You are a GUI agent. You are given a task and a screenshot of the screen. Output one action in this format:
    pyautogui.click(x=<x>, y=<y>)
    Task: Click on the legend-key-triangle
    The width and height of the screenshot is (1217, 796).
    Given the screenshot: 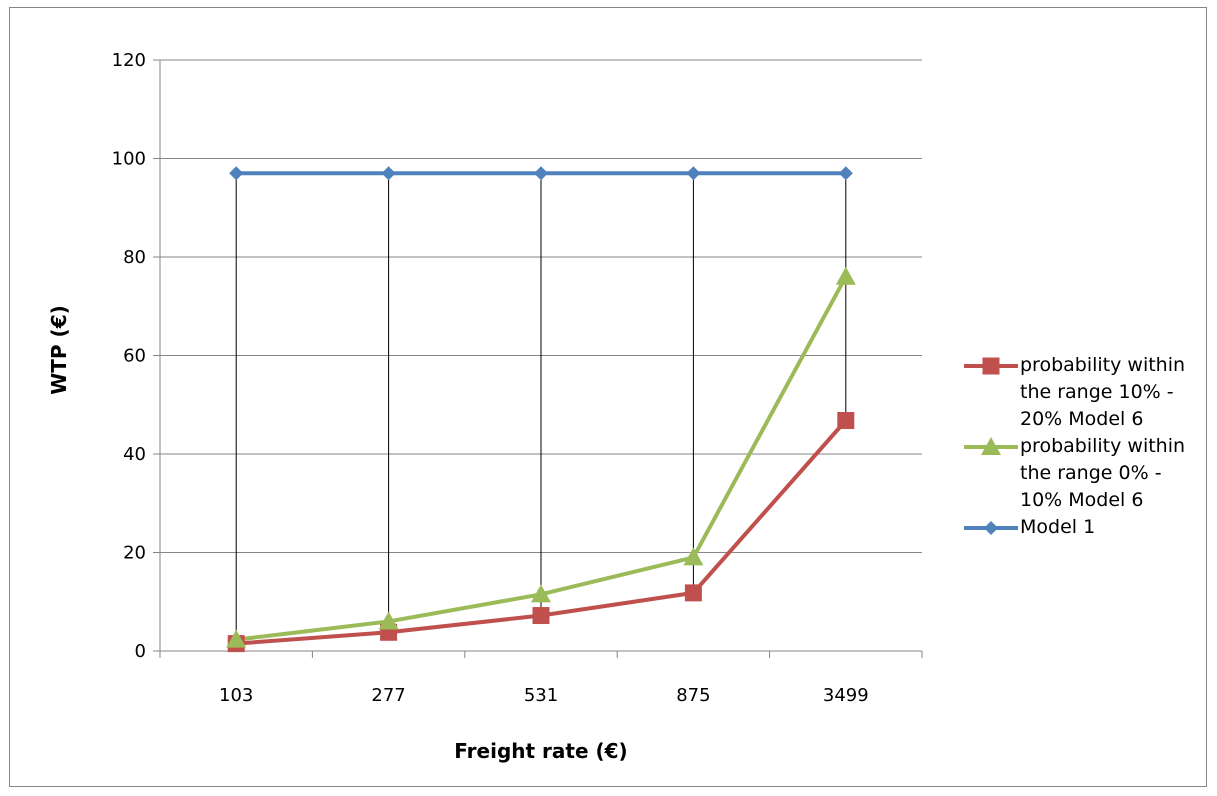 What is the action you would take?
    pyautogui.click(x=991, y=446)
    